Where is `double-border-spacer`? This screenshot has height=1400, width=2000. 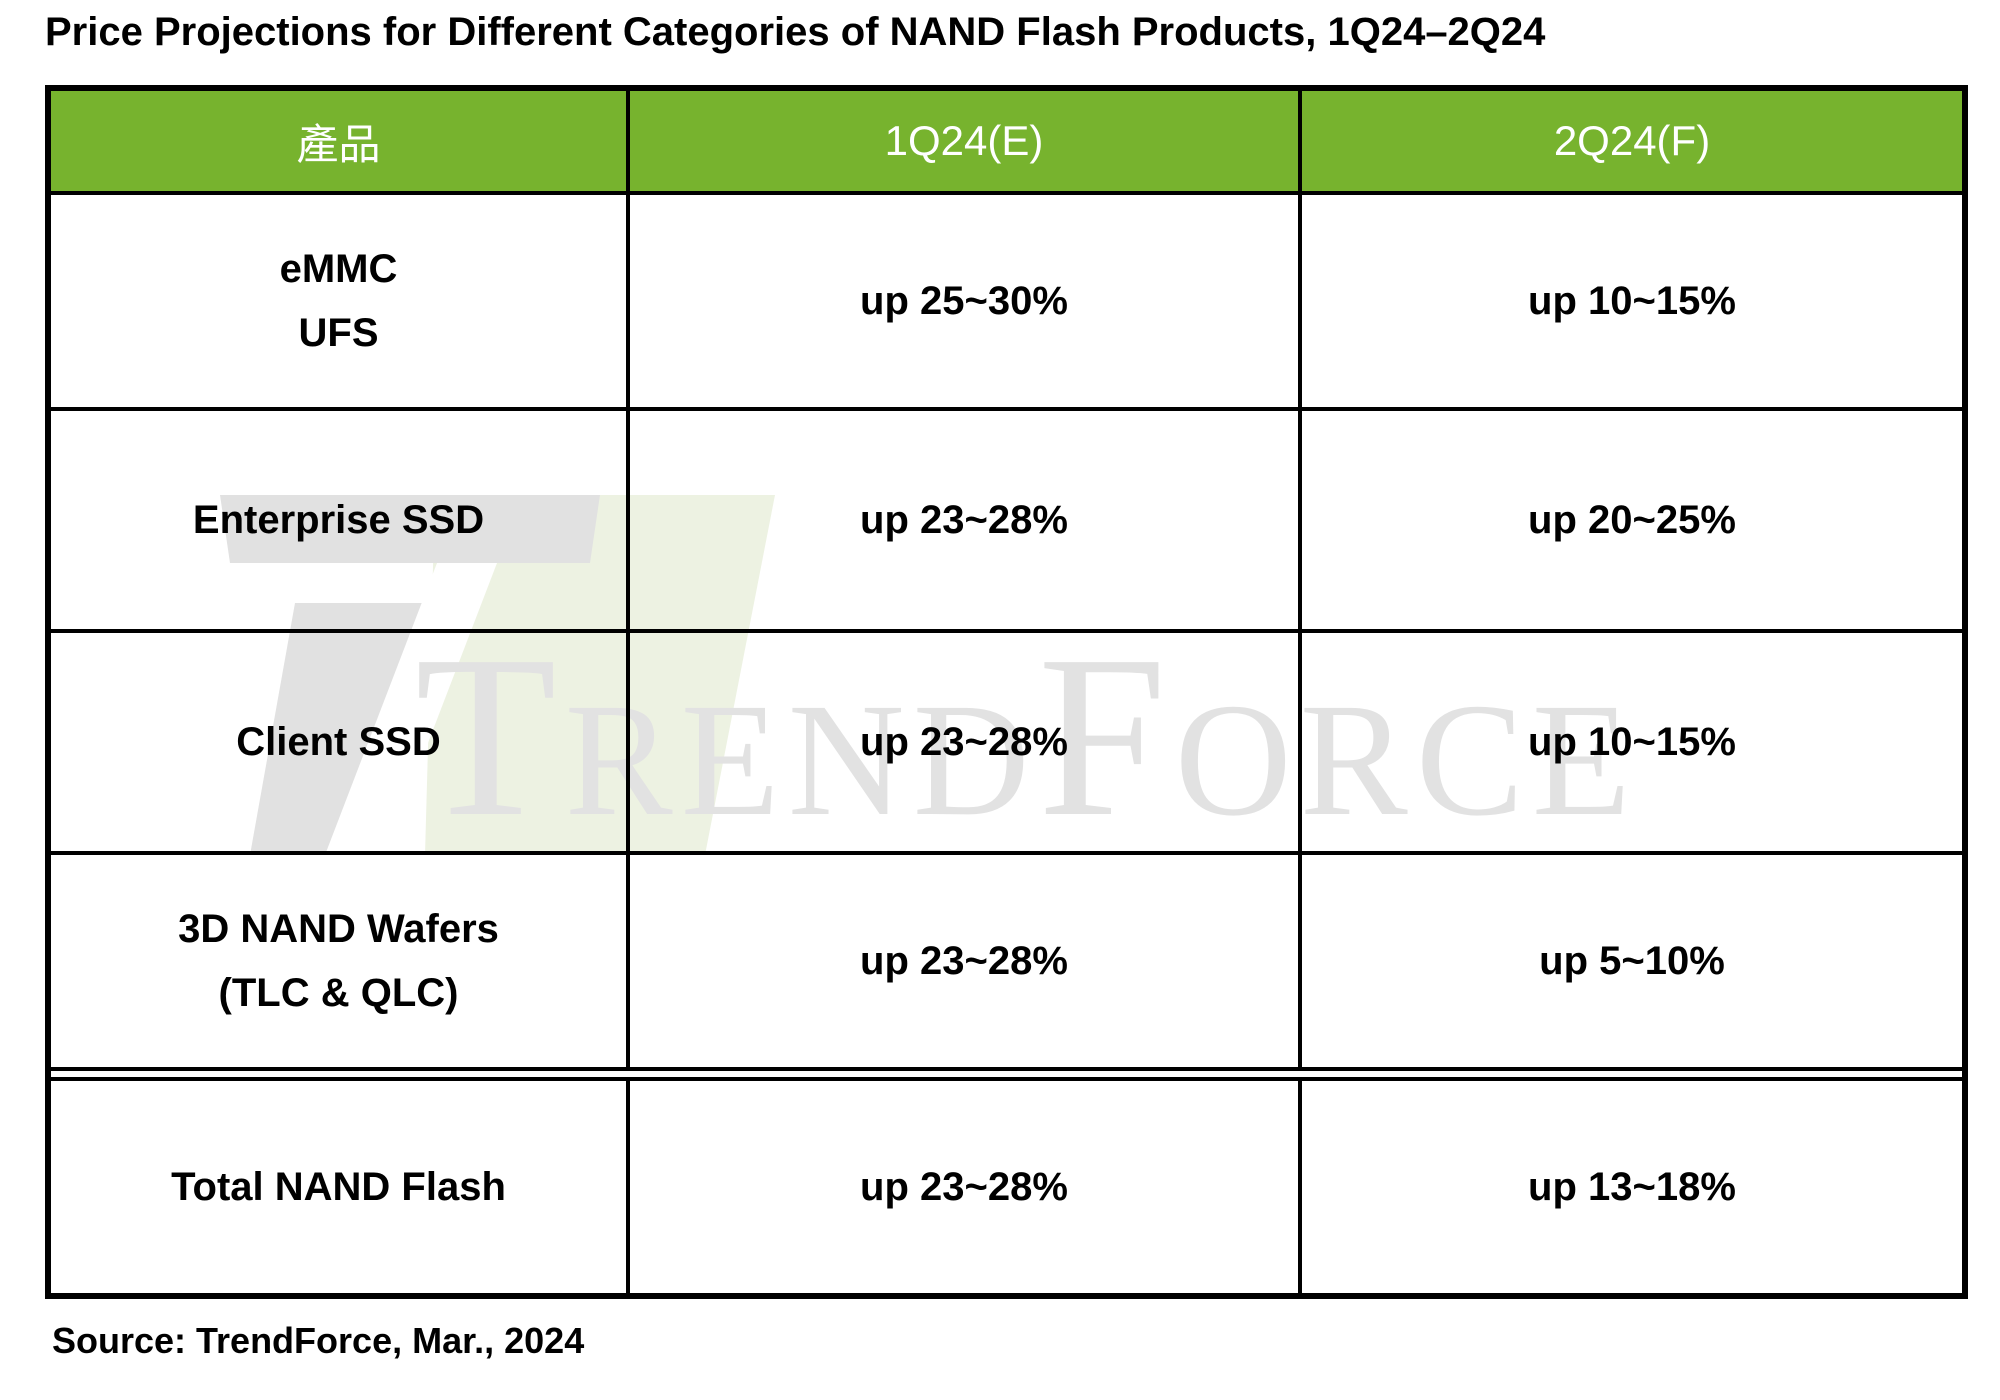
double-border-spacer is located at coordinates (1006, 1074).